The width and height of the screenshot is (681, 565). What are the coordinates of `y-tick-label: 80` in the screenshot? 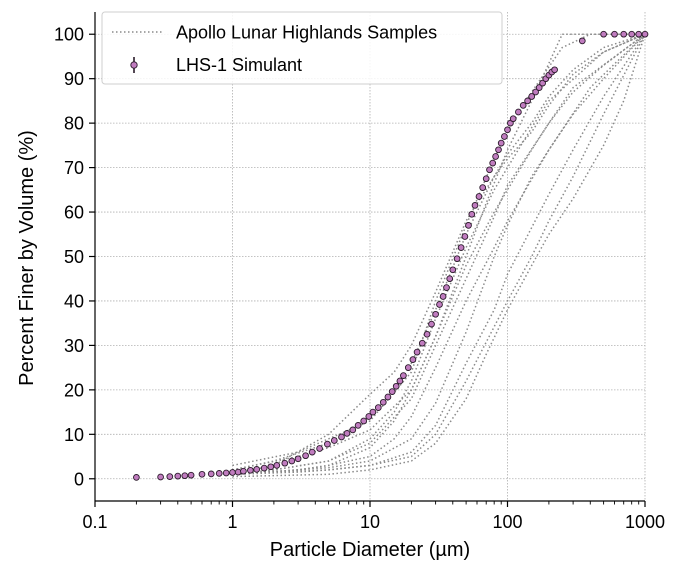 It's located at (74, 124).